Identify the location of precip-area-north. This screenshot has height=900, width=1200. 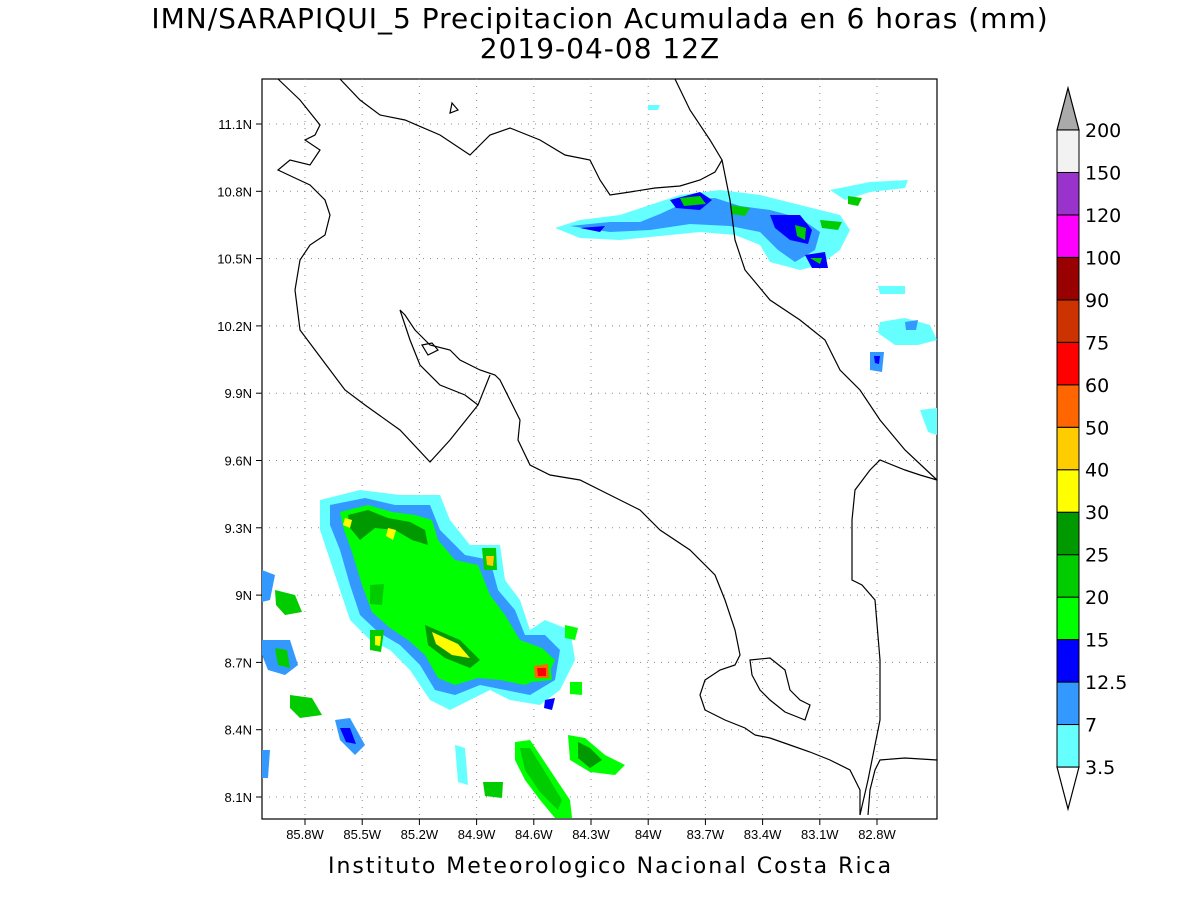
(746, 270).